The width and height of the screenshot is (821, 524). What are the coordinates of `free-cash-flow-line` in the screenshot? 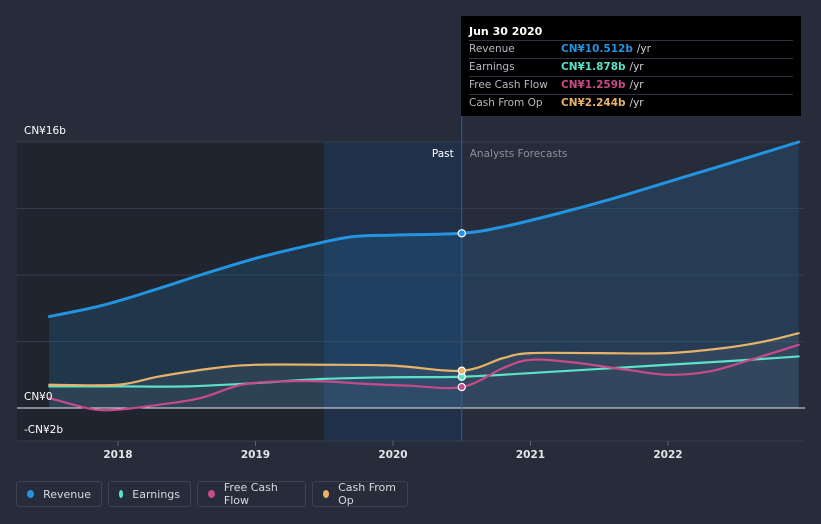 It's located at (424, 377).